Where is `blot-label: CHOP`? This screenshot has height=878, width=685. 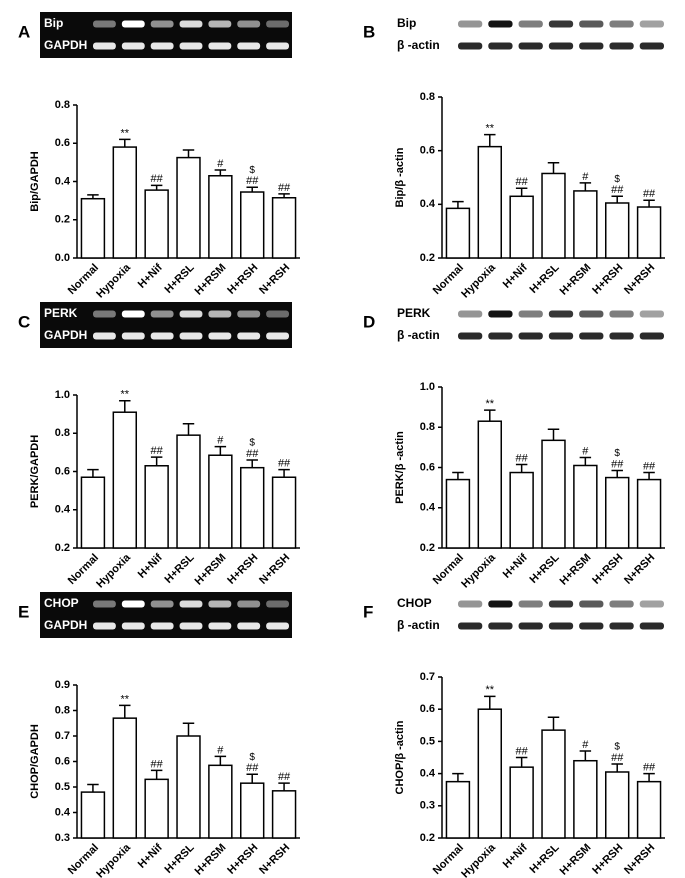
blot-label: CHOP is located at coordinates (414, 603).